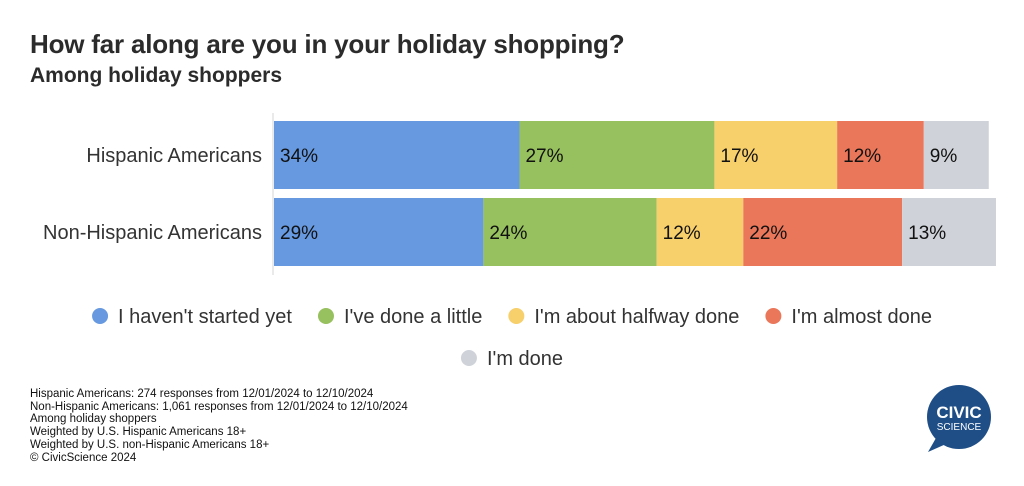 The image size is (1024, 486). I want to click on data-label: 22%, so click(768, 233).